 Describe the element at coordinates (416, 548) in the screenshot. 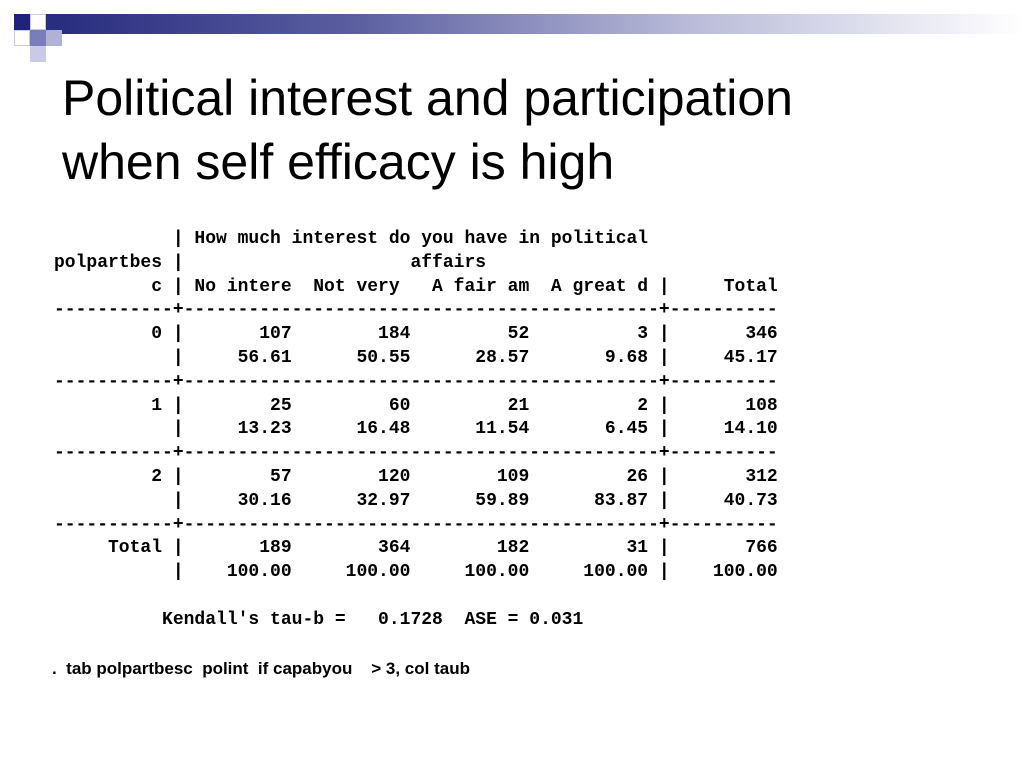

I see `table-total-freq: Total | 189 364 182 31 | 766` at that location.